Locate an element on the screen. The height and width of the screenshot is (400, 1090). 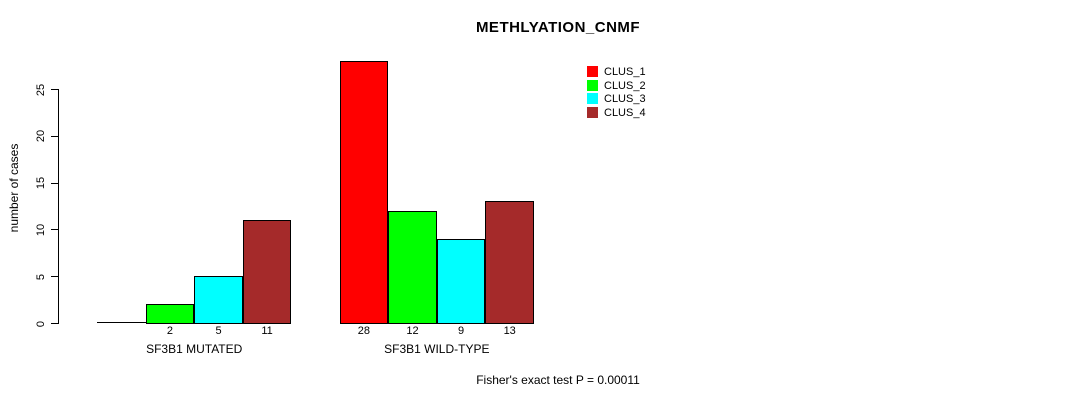
bar-value-label: 28 is located at coordinates (364, 331).